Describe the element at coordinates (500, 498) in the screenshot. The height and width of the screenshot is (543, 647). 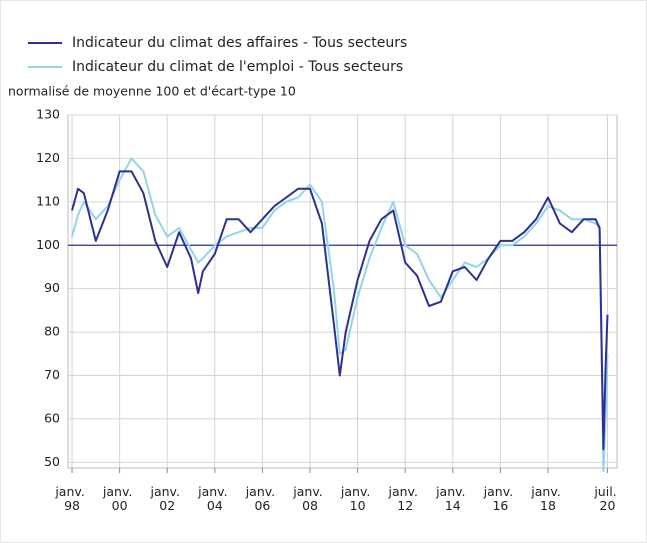
I see `x-tick-label: janv. 16` at that location.